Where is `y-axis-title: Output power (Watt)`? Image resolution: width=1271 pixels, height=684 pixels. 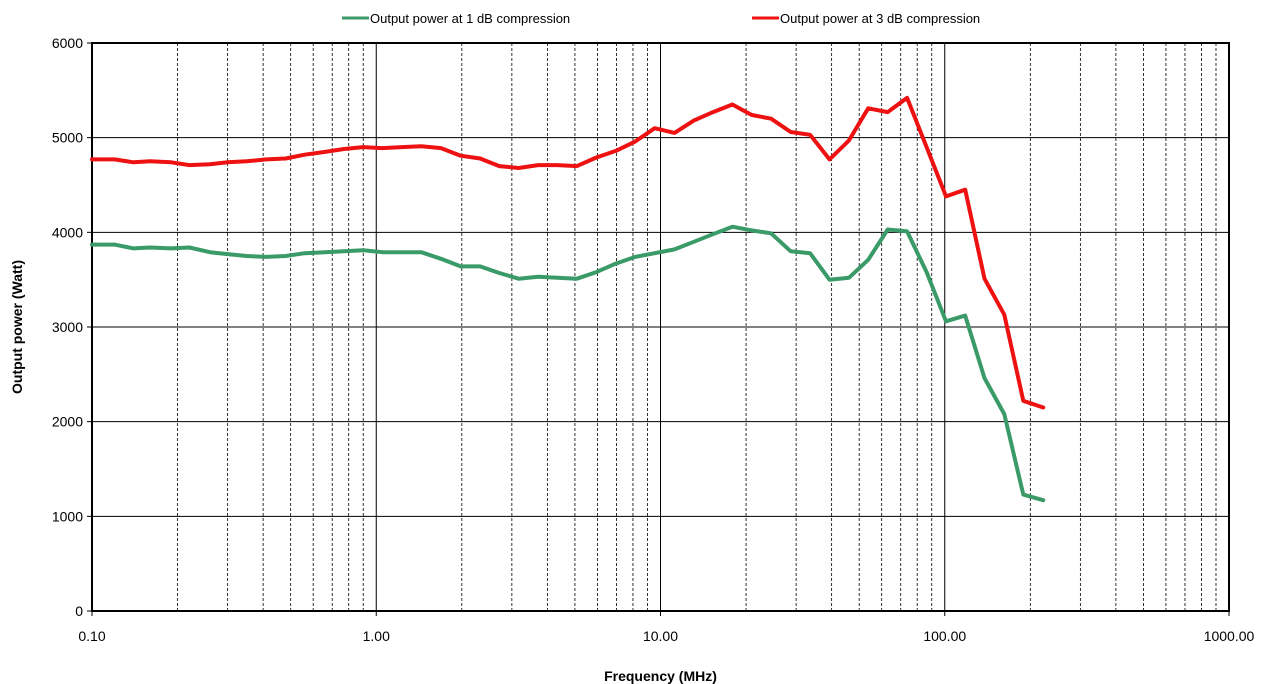 y-axis-title: Output power (Watt) is located at coordinates (17, 327).